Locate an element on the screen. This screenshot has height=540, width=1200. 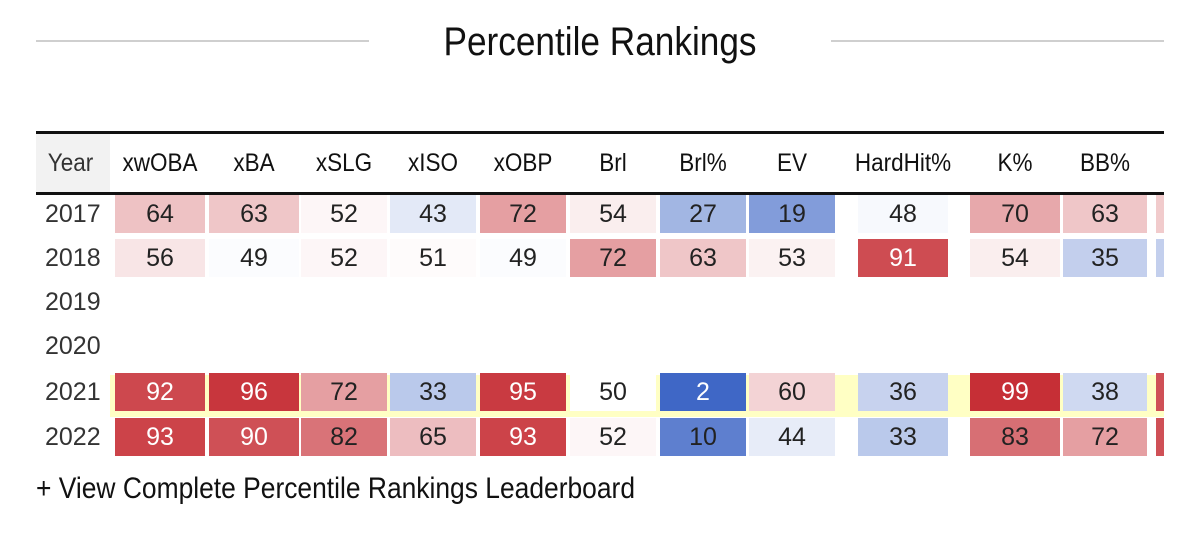
column-header-brl-pct: Brl% is located at coordinates (703, 162).